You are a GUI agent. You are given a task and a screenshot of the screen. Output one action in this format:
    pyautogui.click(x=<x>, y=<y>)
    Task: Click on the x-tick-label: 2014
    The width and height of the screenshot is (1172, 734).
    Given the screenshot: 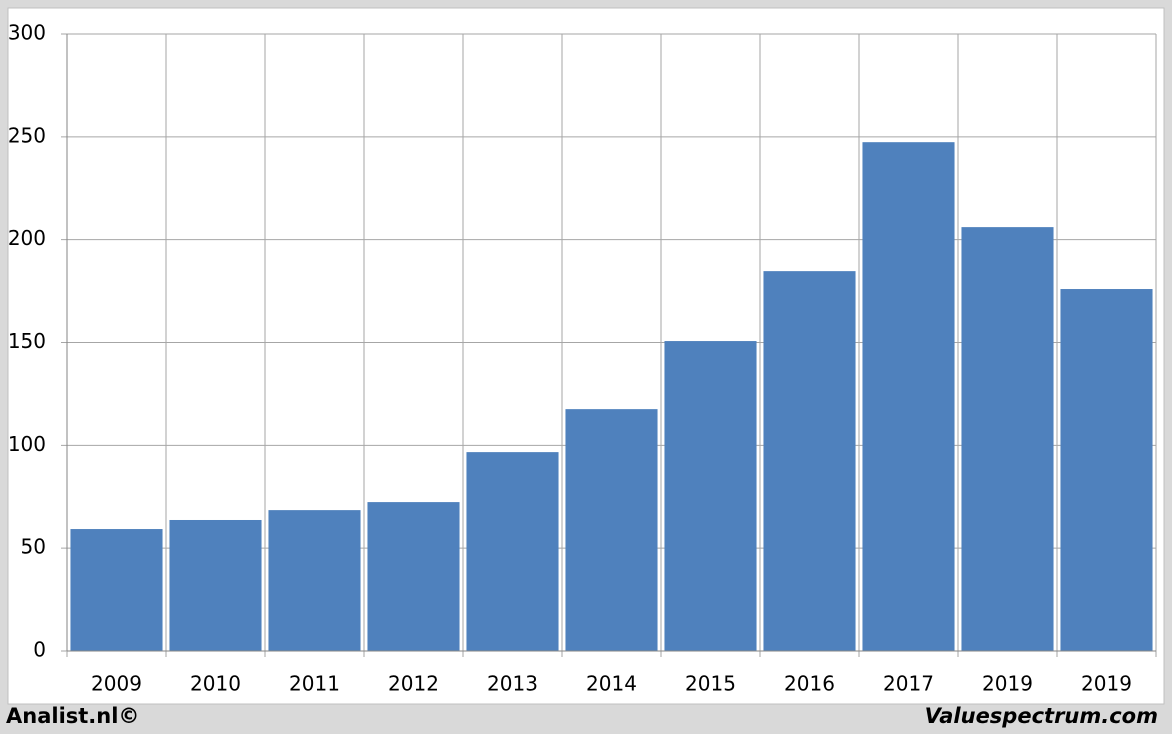 What is the action you would take?
    pyautogui.click(x=611, y=684)
    